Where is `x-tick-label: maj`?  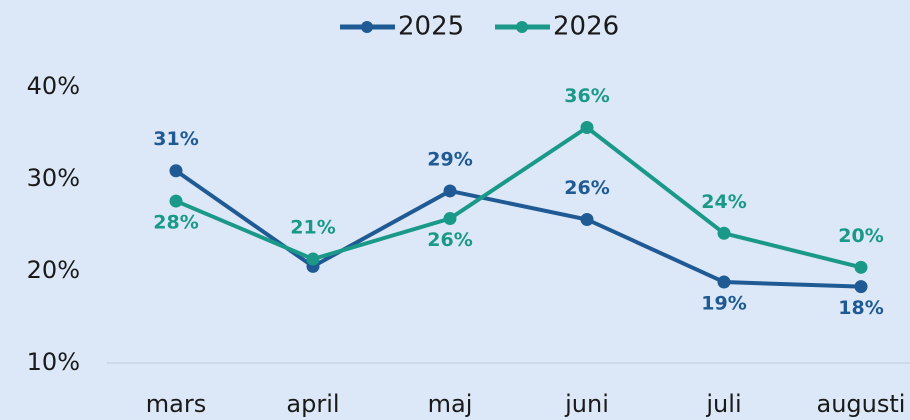 x-tick-label: maj is located at coordinates (450, 404).